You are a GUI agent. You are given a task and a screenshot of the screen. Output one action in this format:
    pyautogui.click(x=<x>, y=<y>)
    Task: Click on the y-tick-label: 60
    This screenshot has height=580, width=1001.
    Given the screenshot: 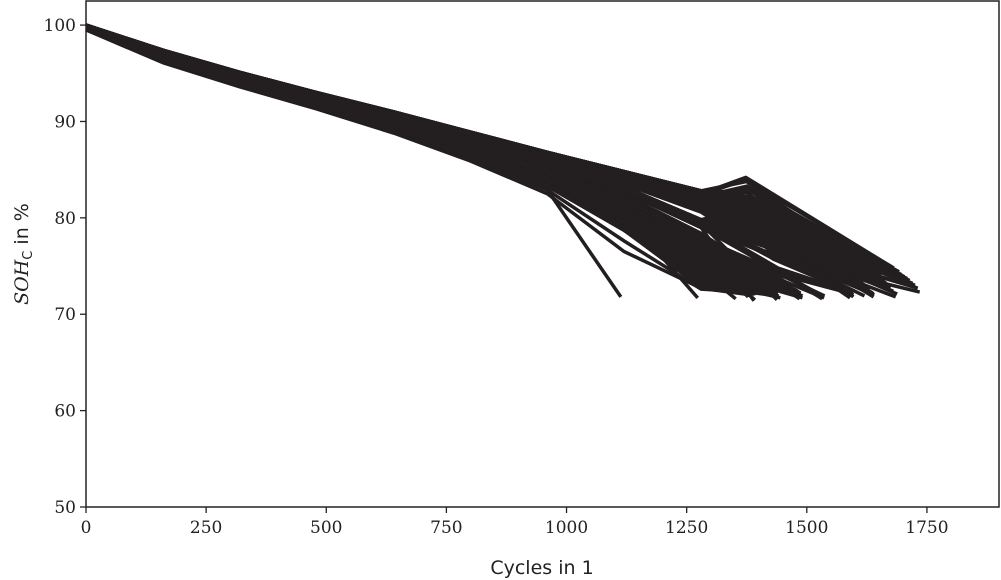 What is the action you would take?
    pyautogui.click(x=65, y=412)
    